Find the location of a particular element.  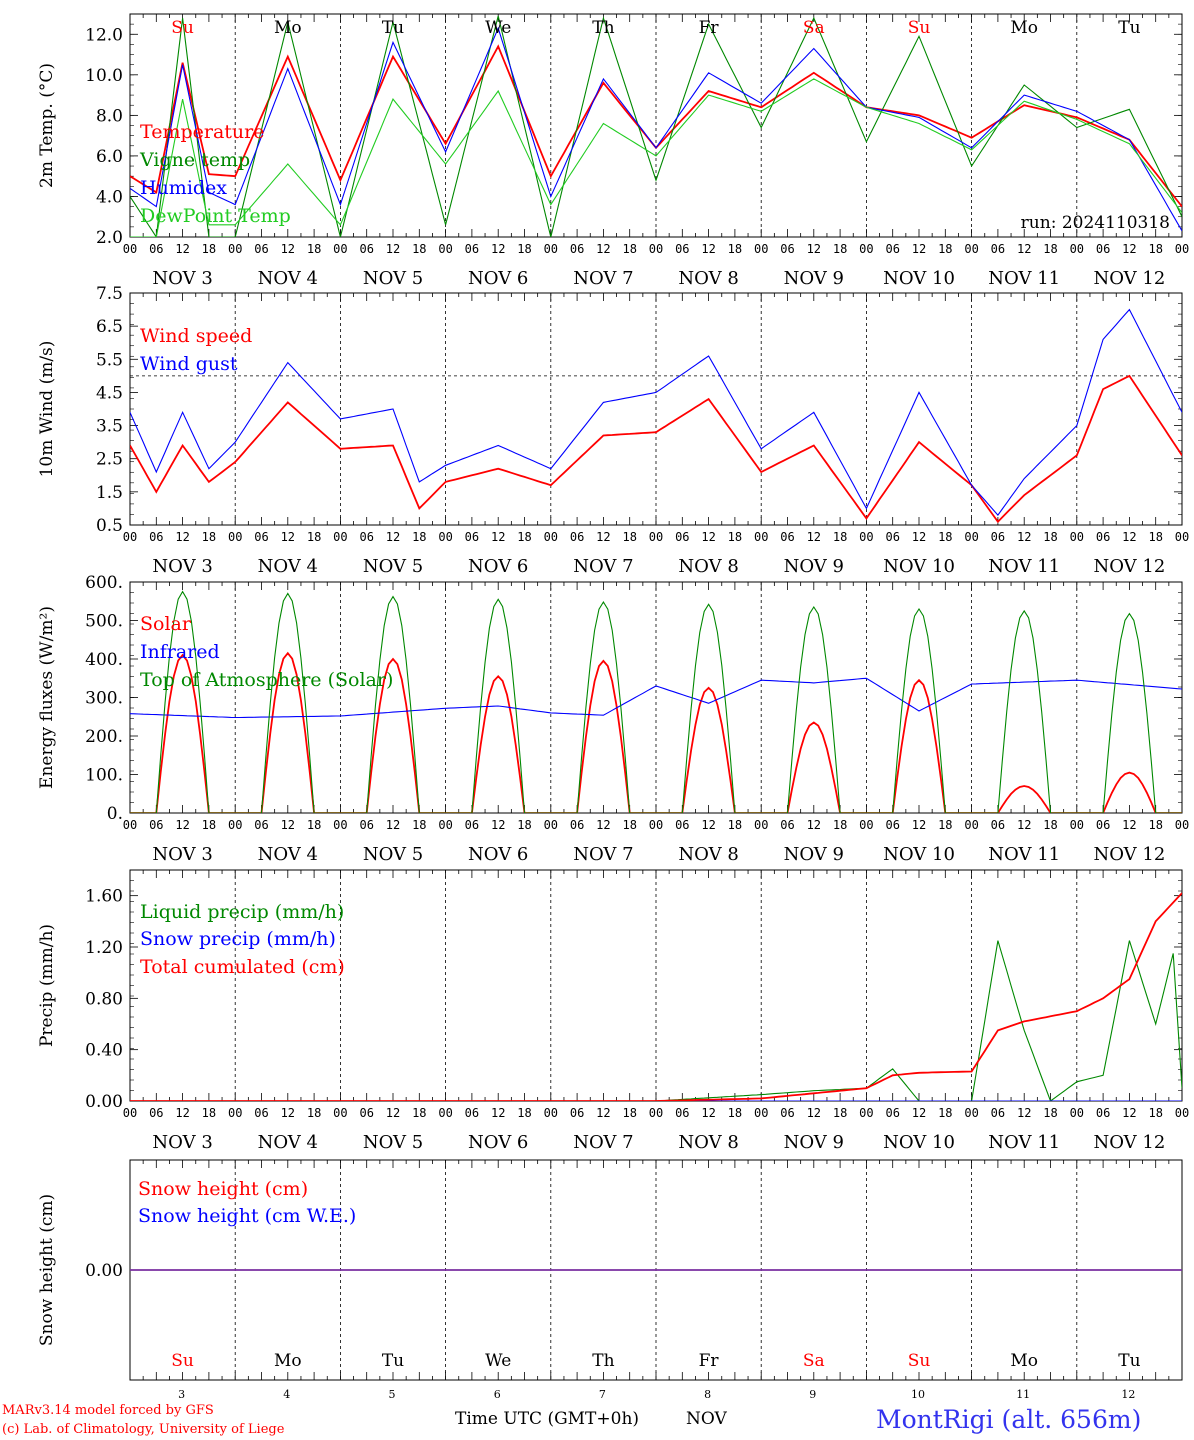

x-day-label: NOV 7 is located at coordinates (603, 854).